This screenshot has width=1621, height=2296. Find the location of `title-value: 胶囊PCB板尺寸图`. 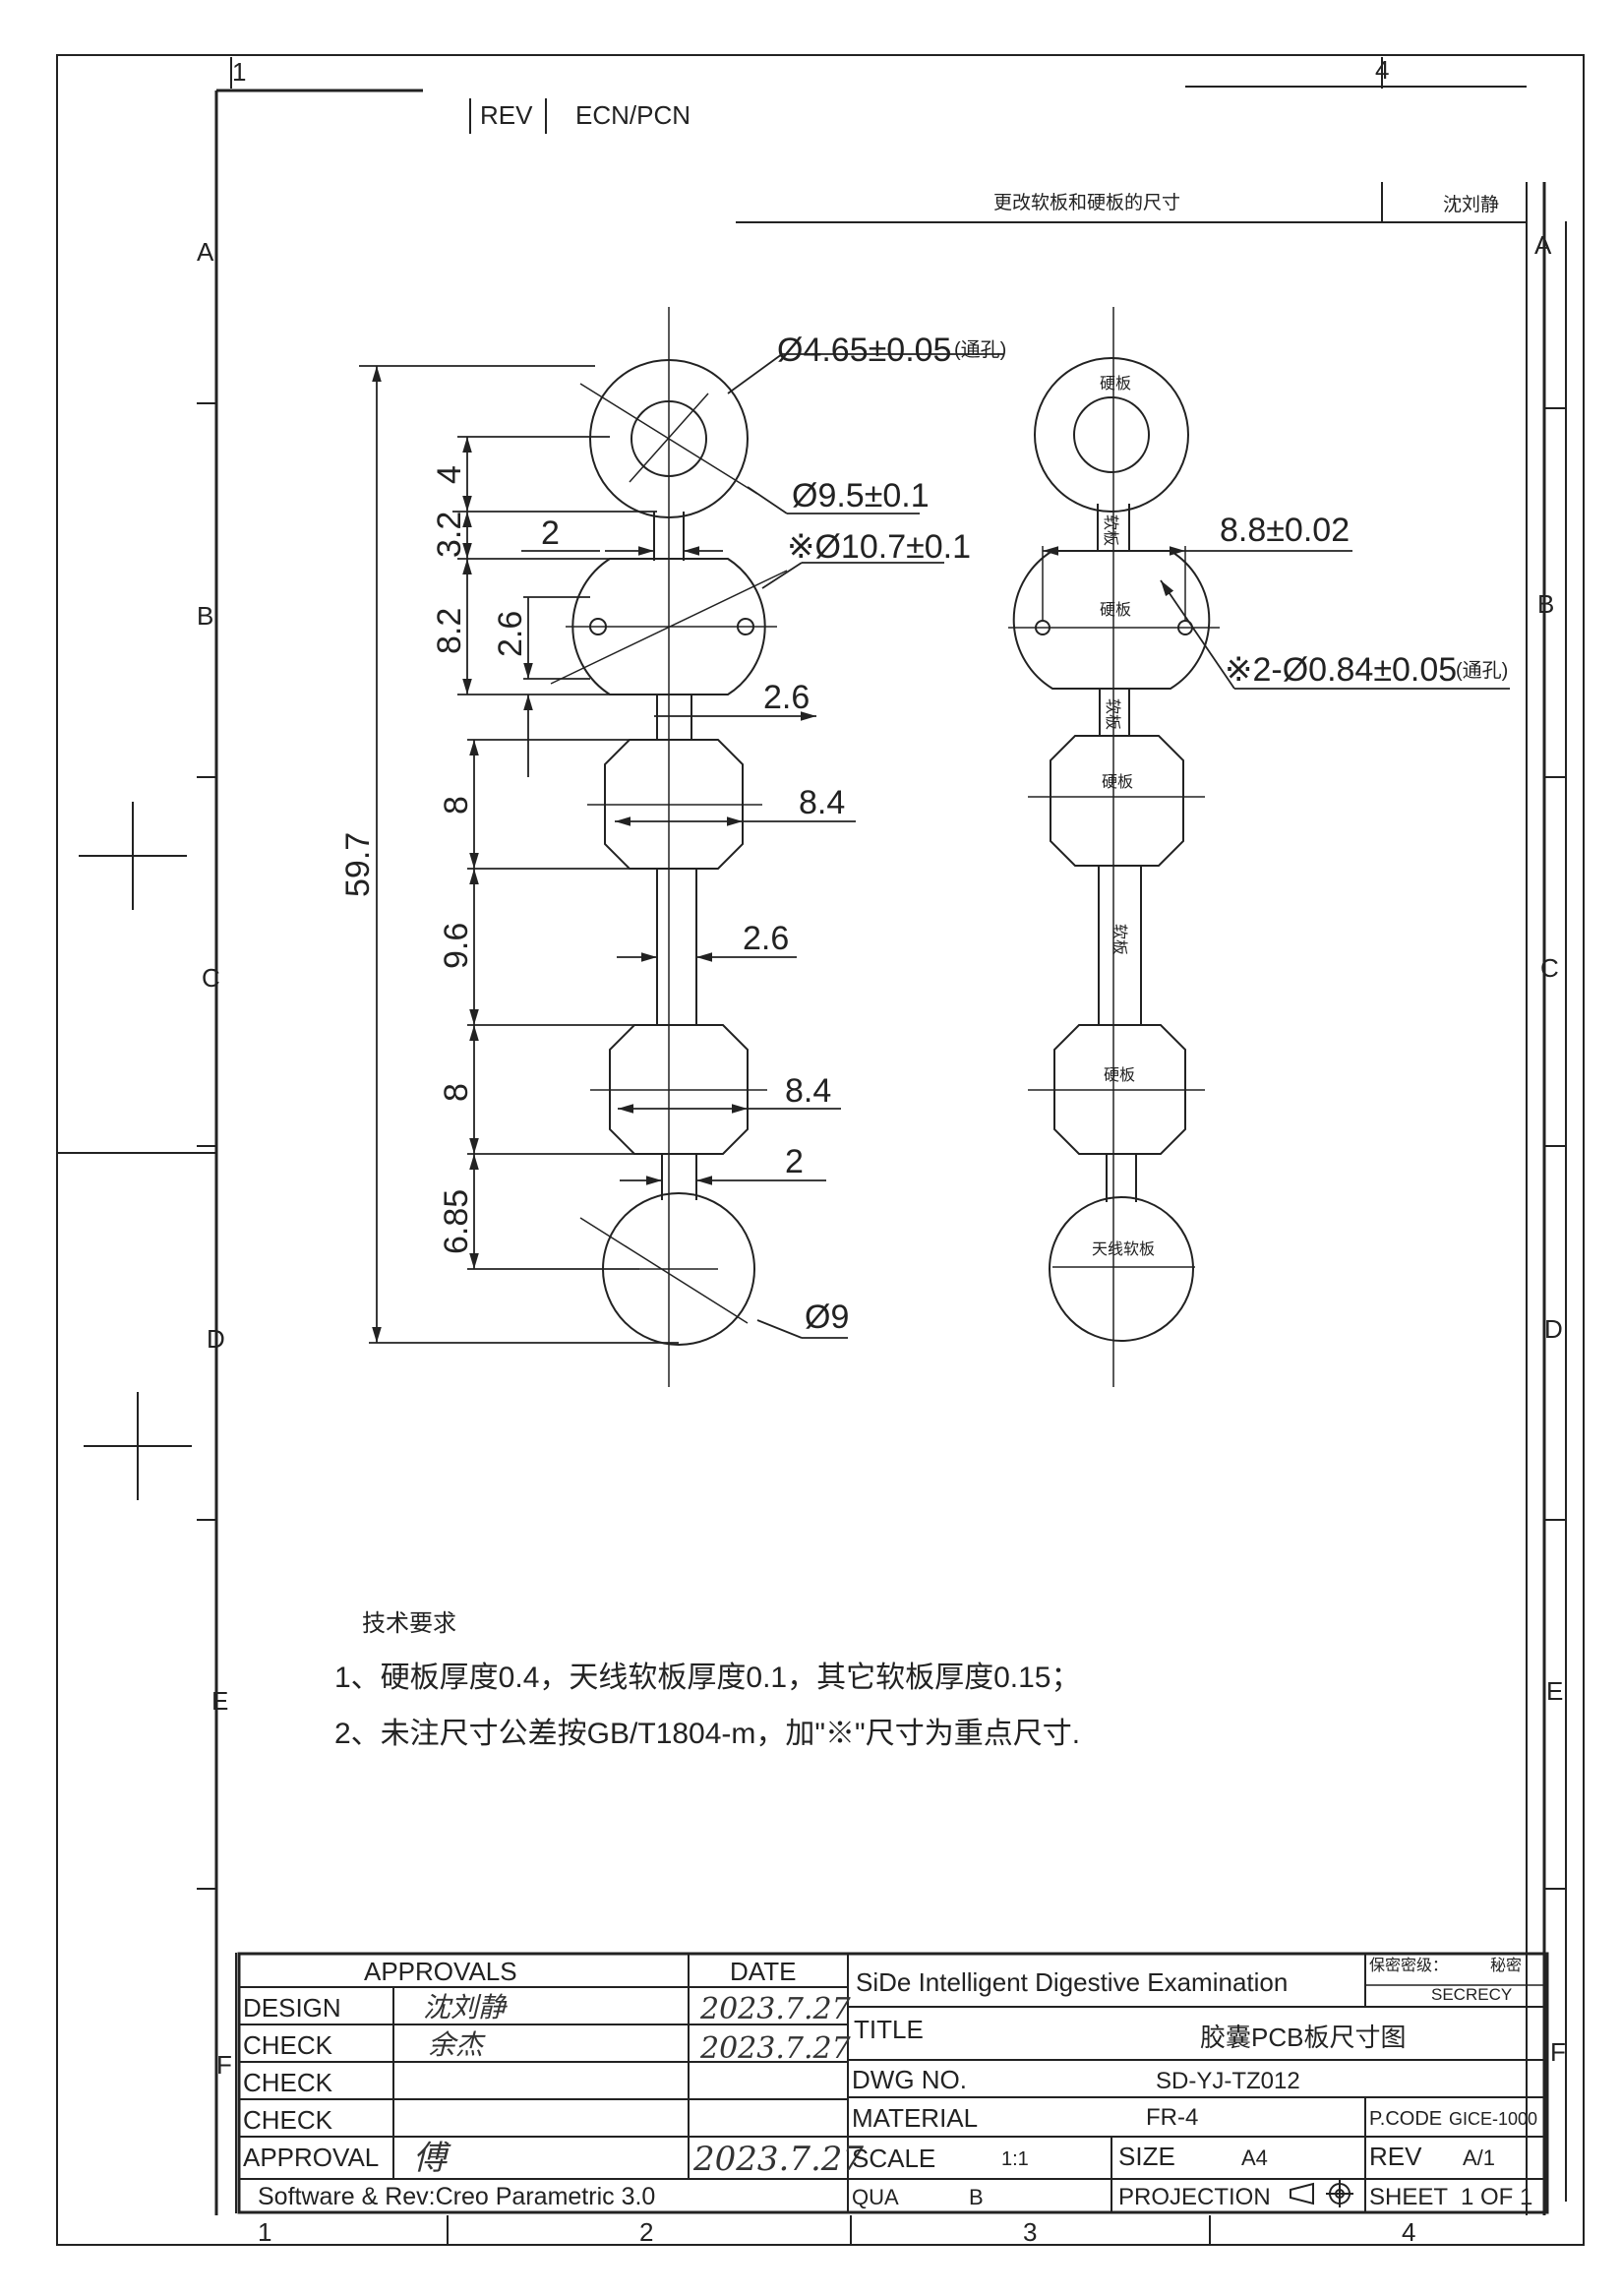

title-value: 胶囊PCB板尺寸图 is located at coordinates (1303, 2037).